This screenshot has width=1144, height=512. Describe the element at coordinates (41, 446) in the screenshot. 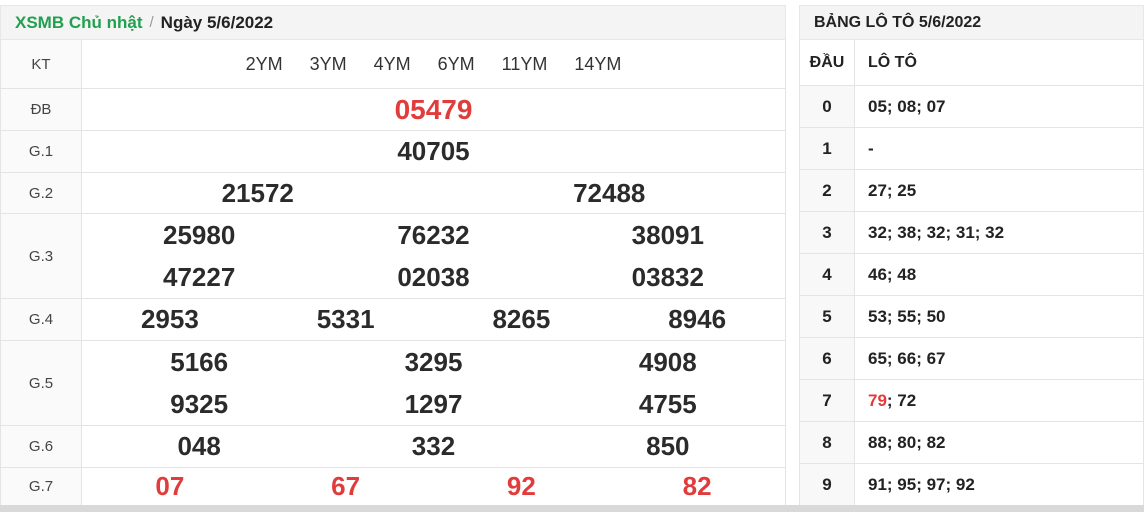

I see `prize-label: G.6` at that location.